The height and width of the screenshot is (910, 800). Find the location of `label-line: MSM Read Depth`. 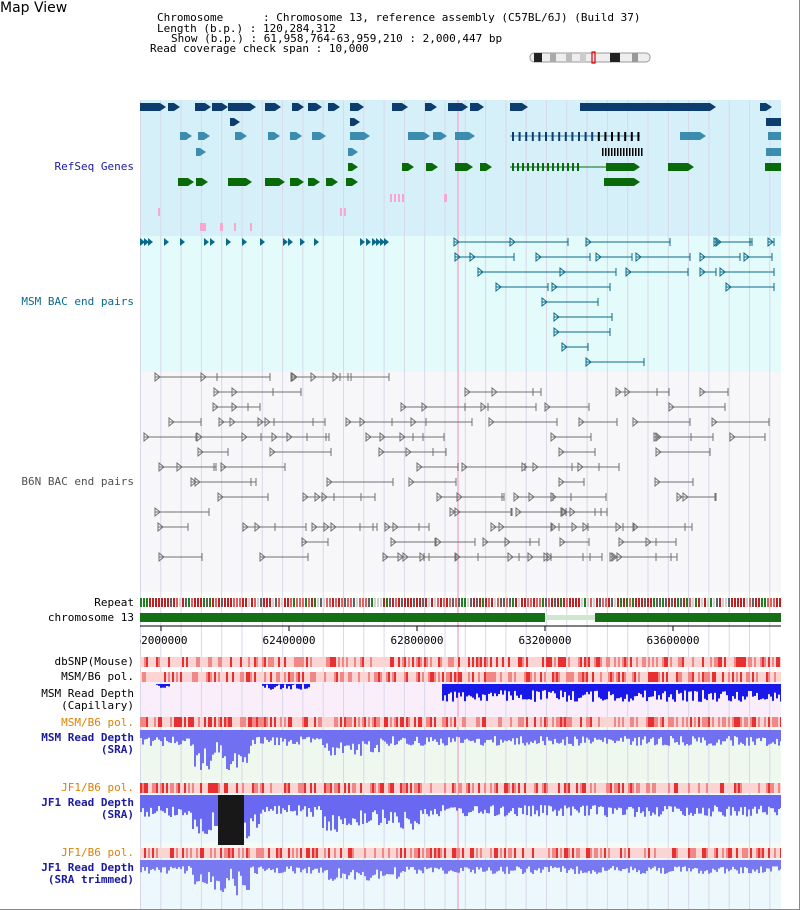

label-line: MSM Read Depth is located at coordinates (87, 693).